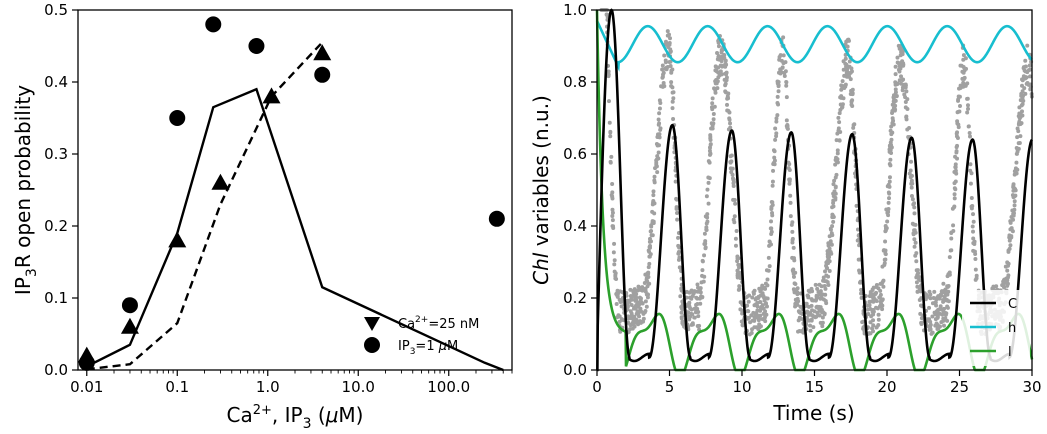  I want to click on right-y-tick-label: 1.0, so click(575, 10).